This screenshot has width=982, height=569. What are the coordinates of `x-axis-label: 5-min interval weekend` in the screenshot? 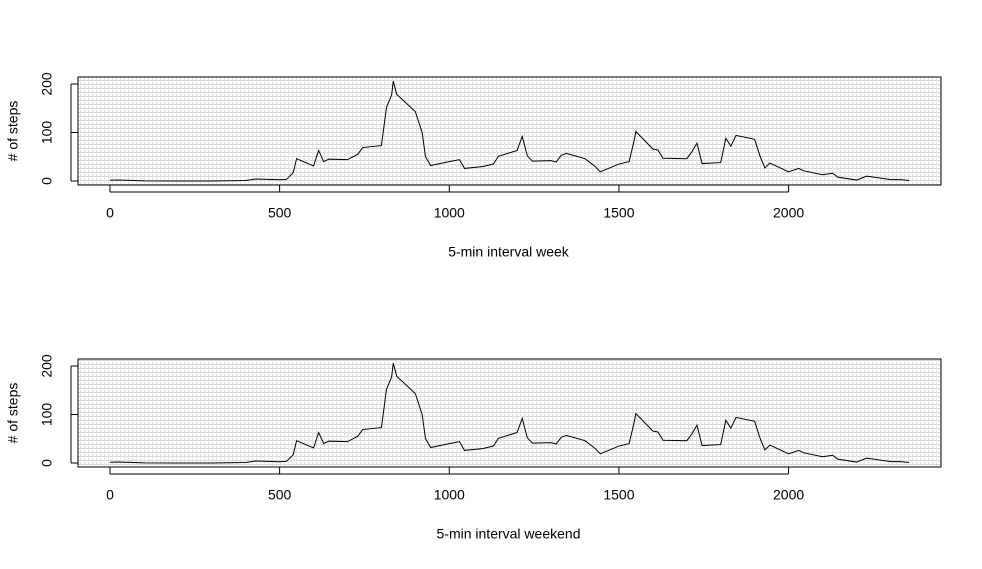 It's located at (509, 534).